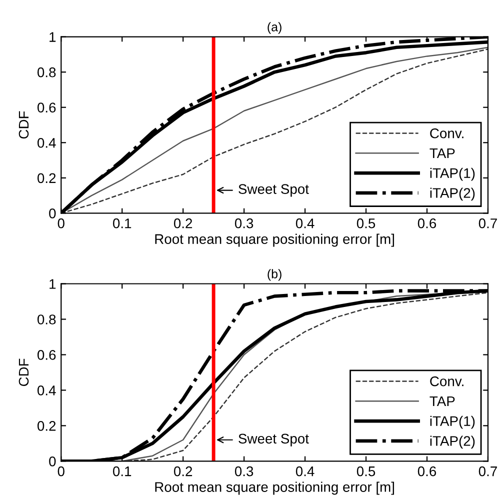  What do you see at coordinates (275, 28) in the screenshot?
I see `chart-title: (a)` at bounding box center [275, 28].